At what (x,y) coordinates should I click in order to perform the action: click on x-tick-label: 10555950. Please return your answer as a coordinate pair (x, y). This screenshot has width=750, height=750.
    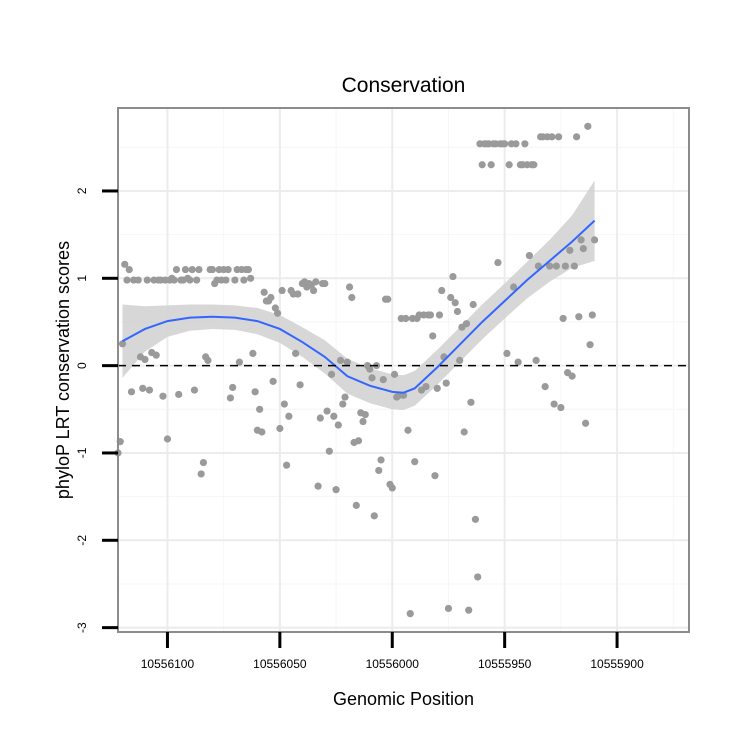
    Looking at the image, I should click on (505, 664).